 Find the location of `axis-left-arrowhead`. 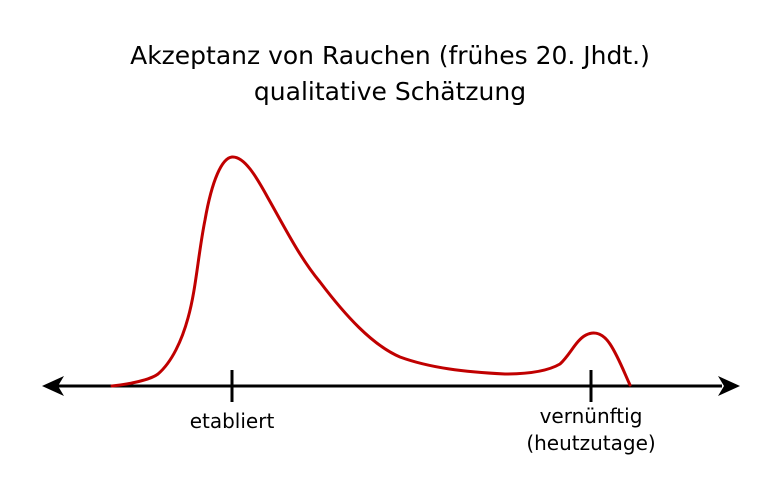

axis-left-arrowhead is located at coordinates (53, 386).